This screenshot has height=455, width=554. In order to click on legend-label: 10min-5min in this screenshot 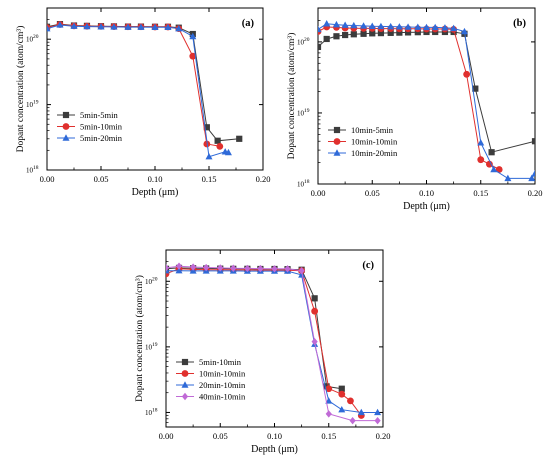, I will do `click(372, 130)`.